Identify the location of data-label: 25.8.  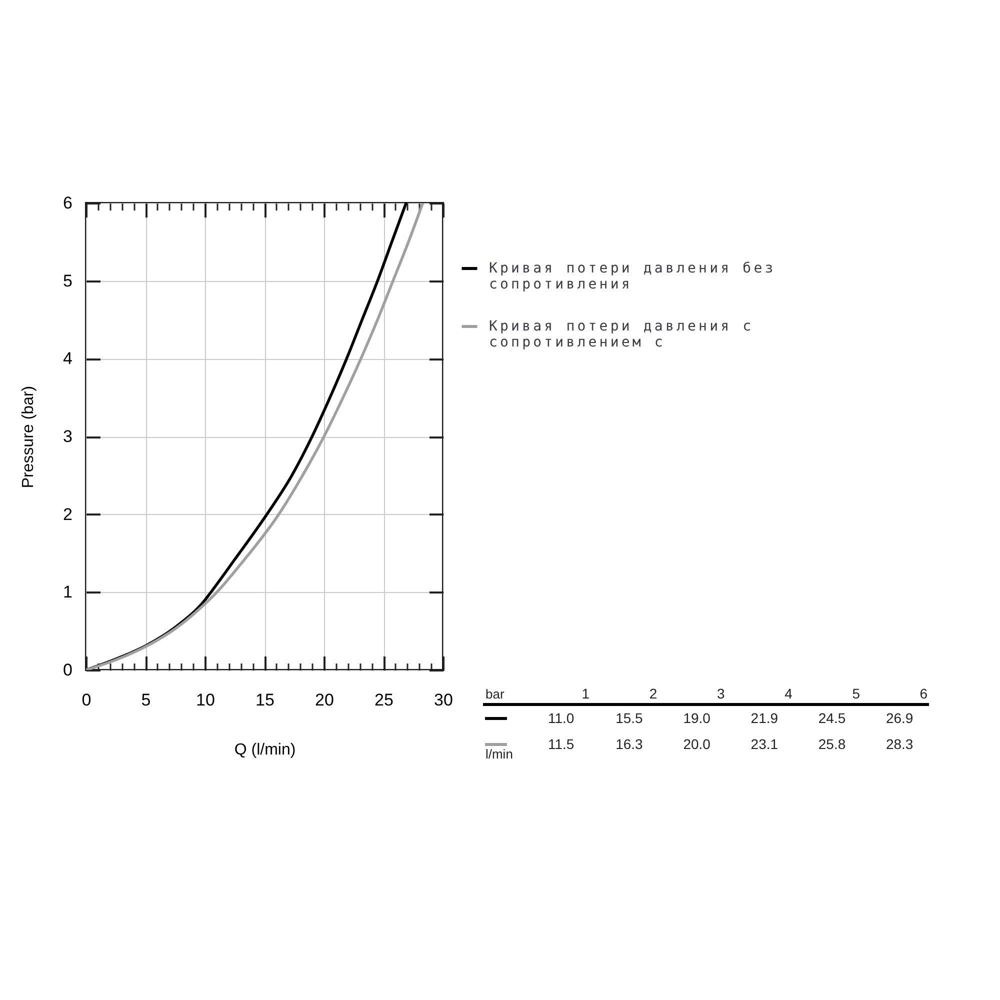
(832, 744).